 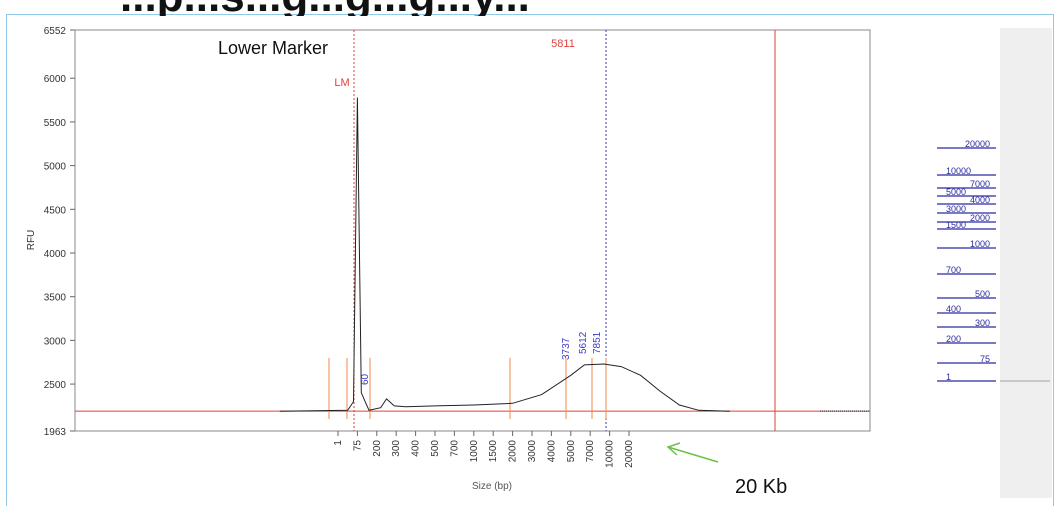 I want to click on x-tick-label: 3000, so click(x=532, y=451).